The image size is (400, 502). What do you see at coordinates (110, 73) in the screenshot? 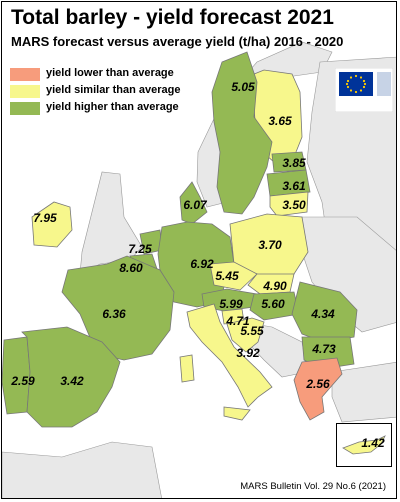
I see `legend-label-lower: yield lower than average` at bounding box center [110, 73].